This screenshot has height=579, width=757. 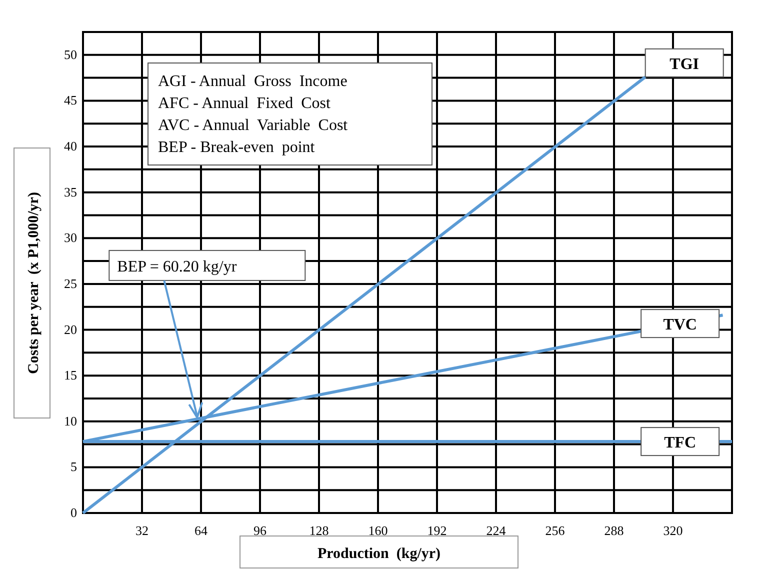 I want to click on y-tick-label: 35, so click(x=70, y=192).